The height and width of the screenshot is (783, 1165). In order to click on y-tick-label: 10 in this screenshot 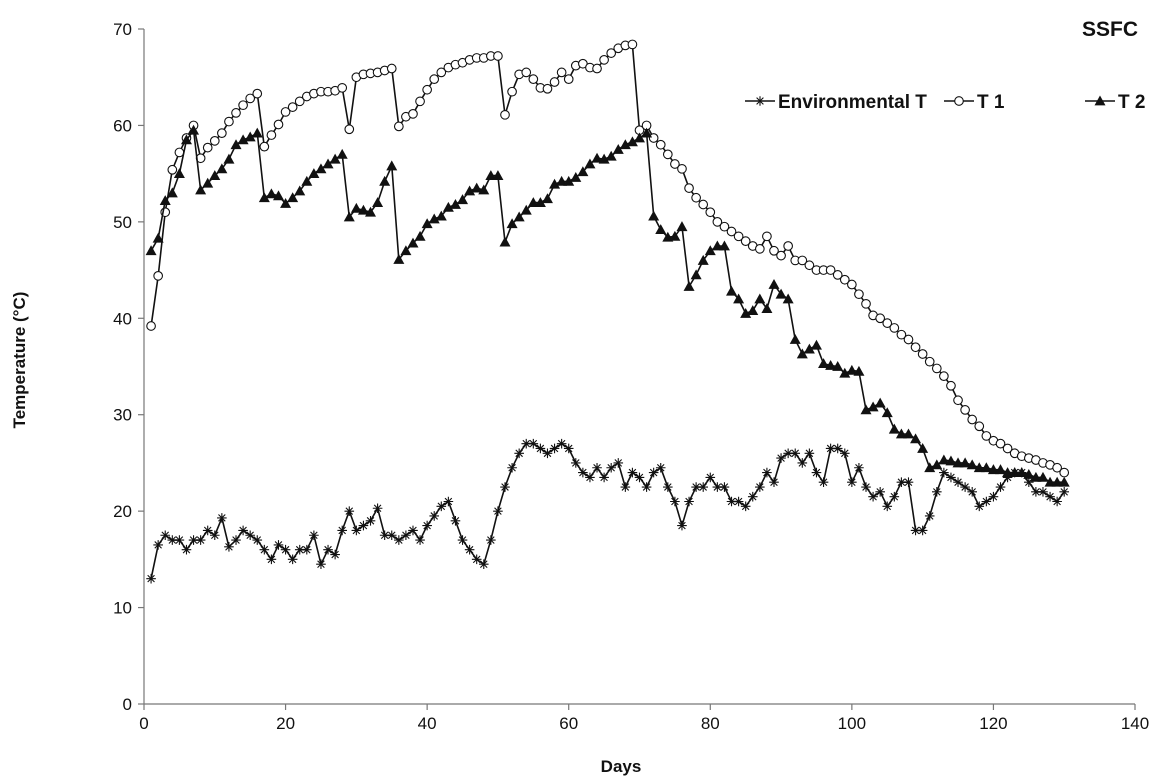, I will do `click(122, 608)`.